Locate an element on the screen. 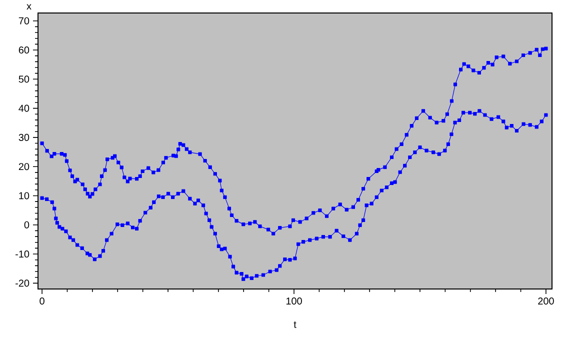  x-tick-label: 200 is located at coordinates (546, 301).